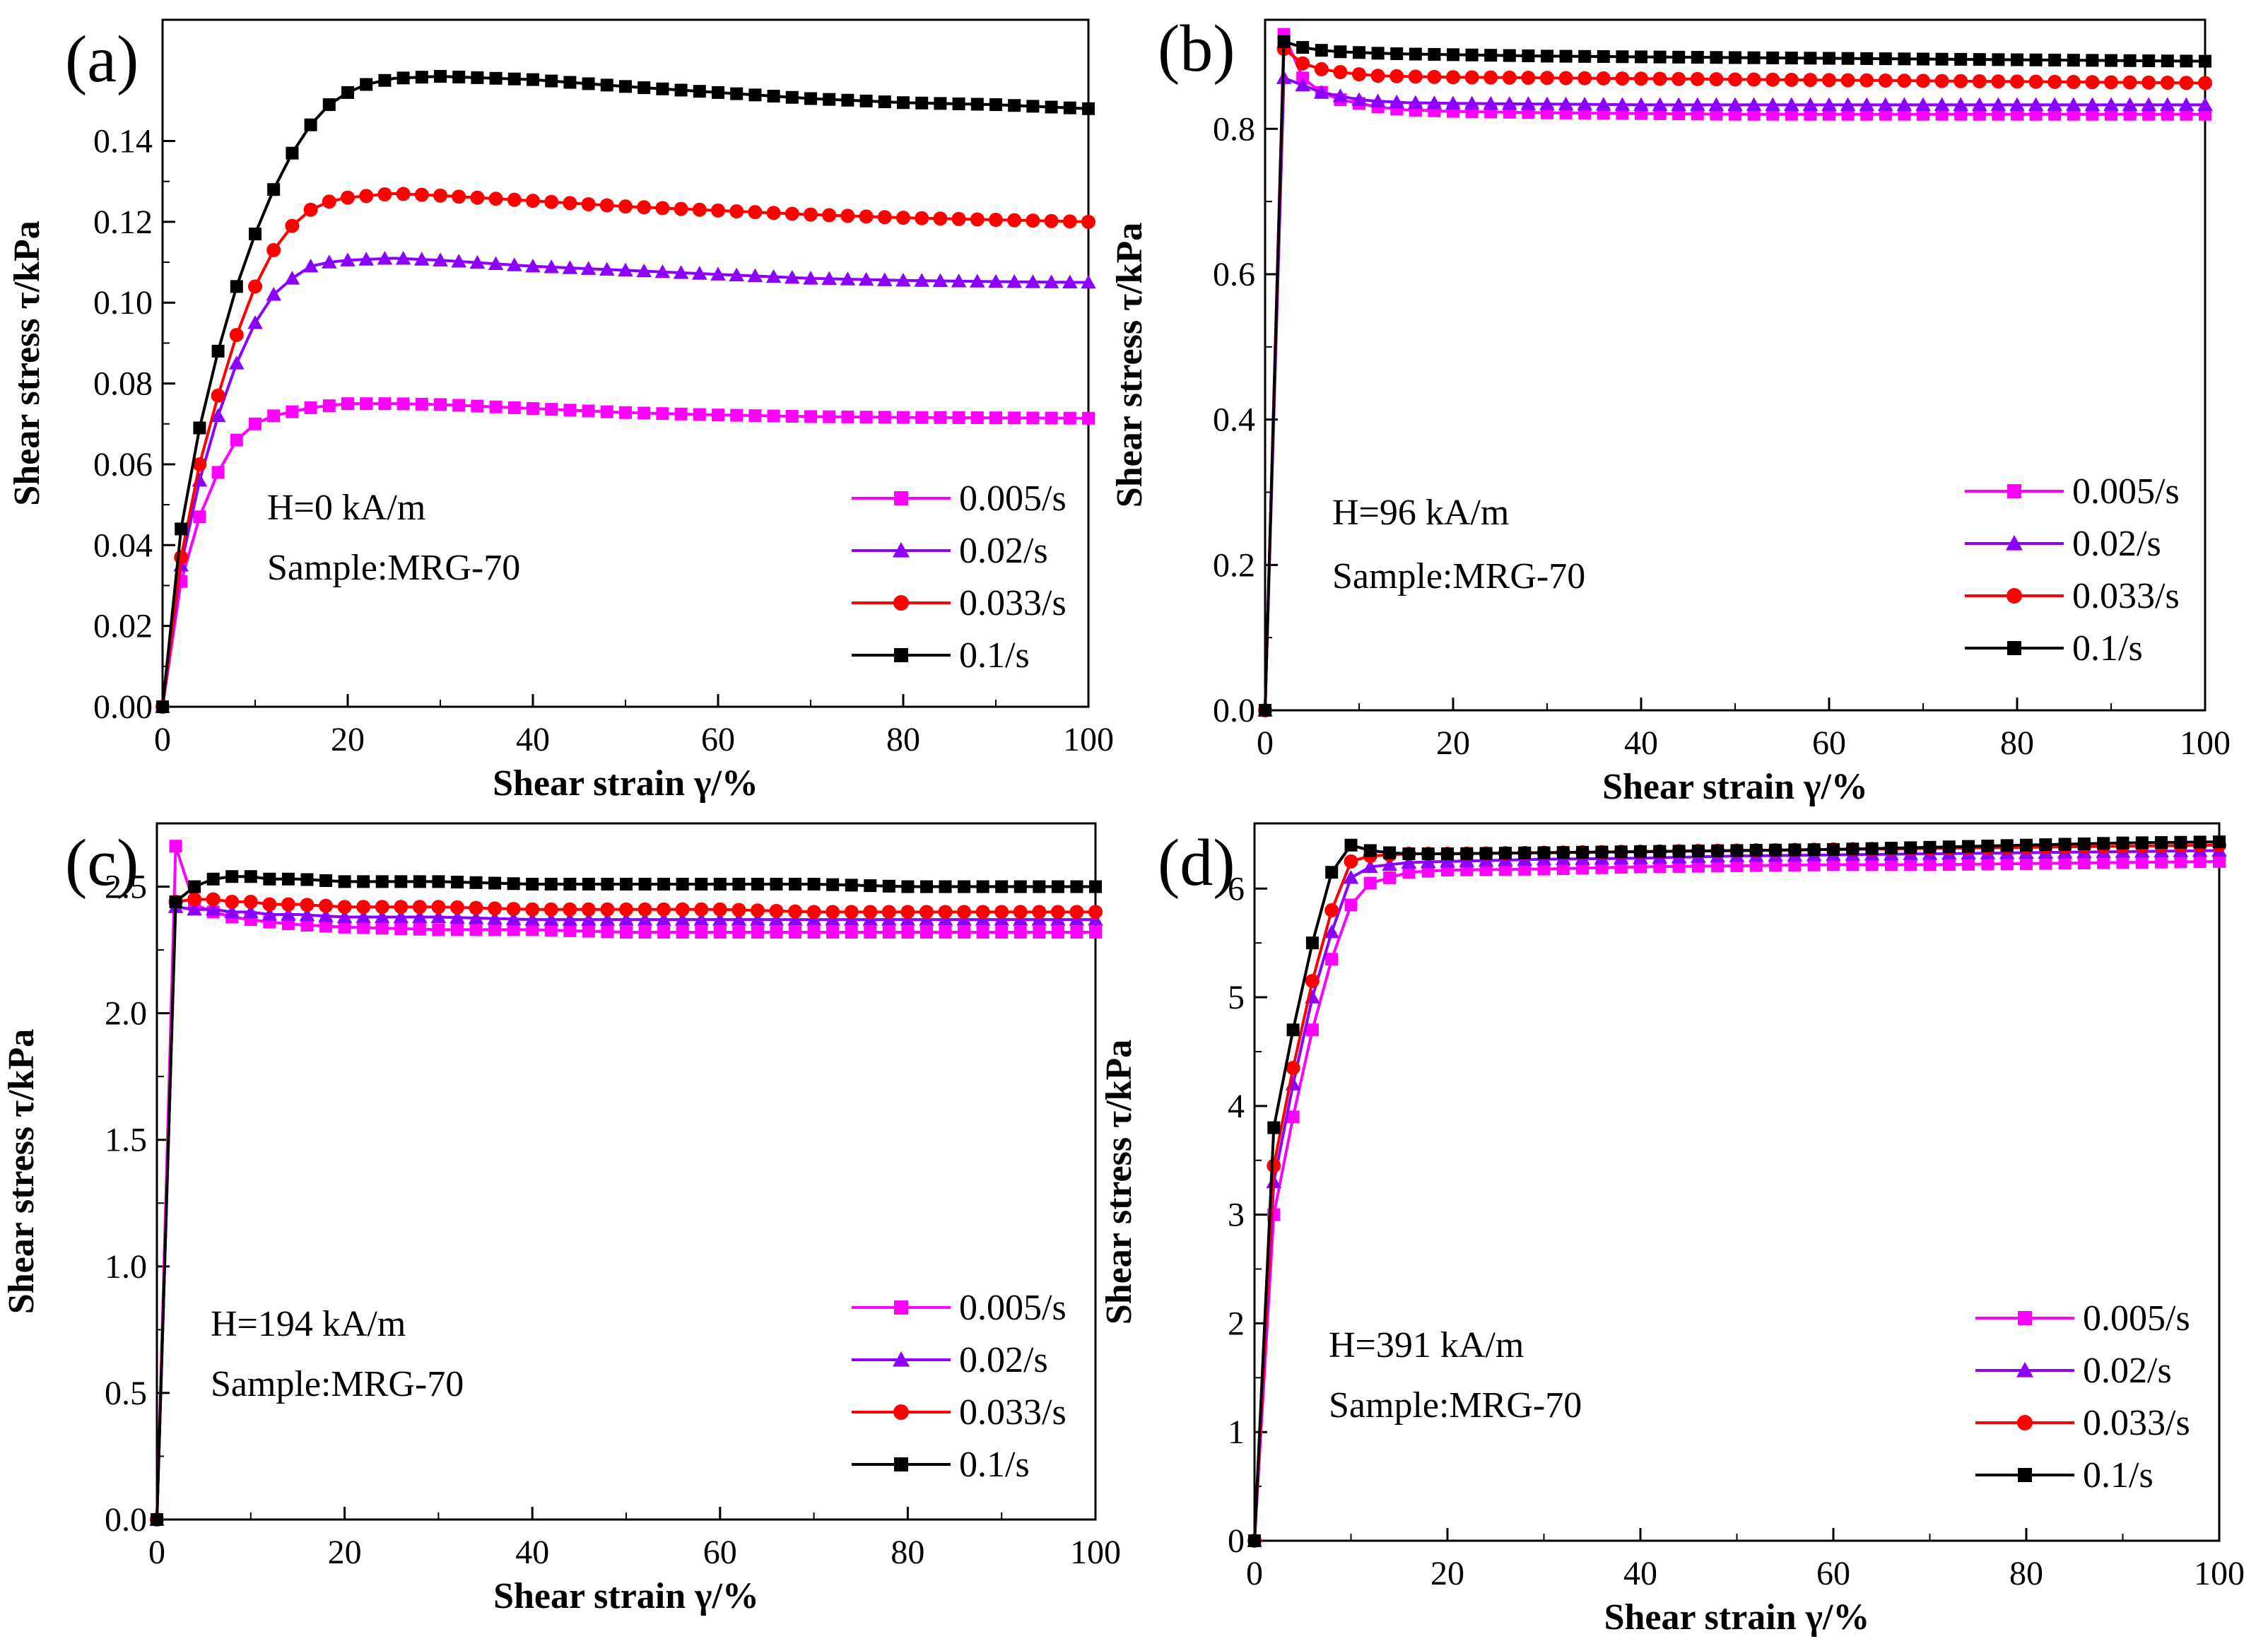 This screenshot has height=1651, width=2268. Describe the element at coordinates (720, 1552) in the screenshot. I see `x-tick-label: 60` at that location.